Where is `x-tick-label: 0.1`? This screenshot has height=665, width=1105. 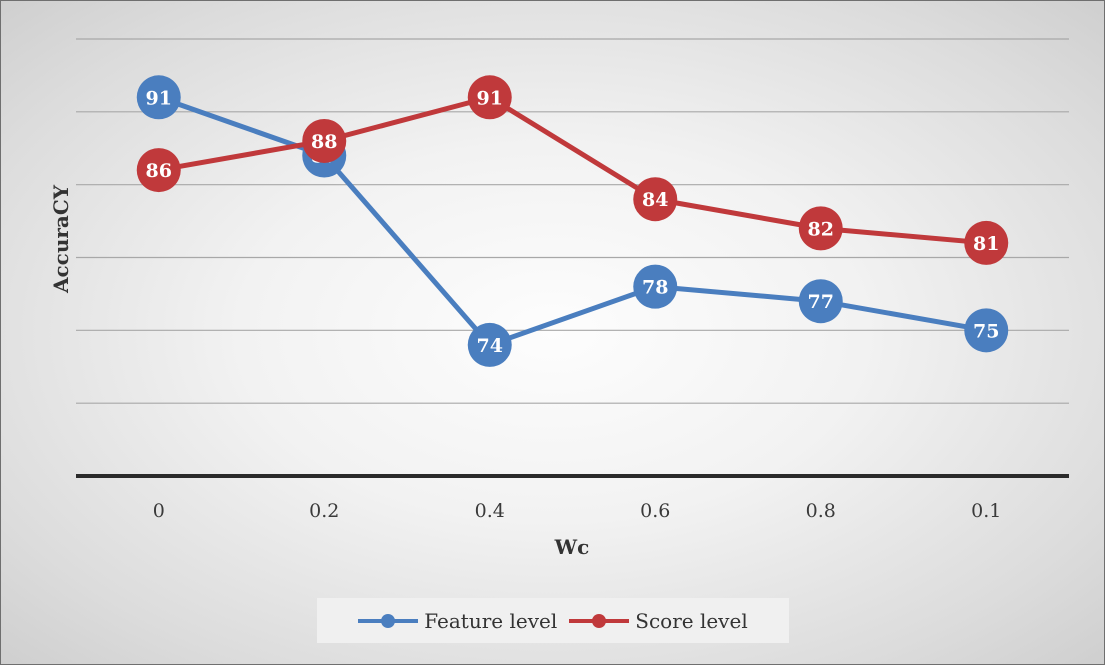
x-tick-label: 0.1 is located at coordinates (986, 511).